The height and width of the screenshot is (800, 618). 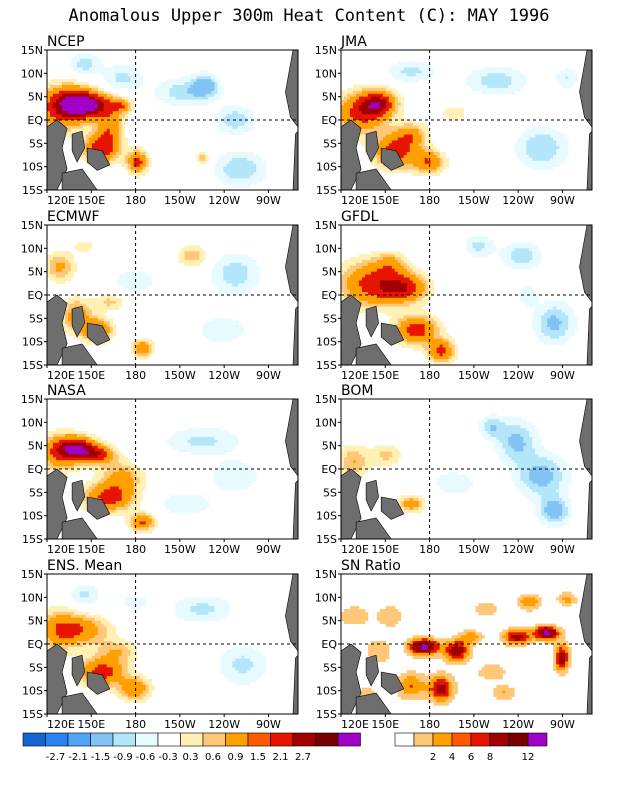 What do you see at coordinates (66, 42) in the screenshot?
I see `panel-title: NCEP` at bounding box center [66, 42].